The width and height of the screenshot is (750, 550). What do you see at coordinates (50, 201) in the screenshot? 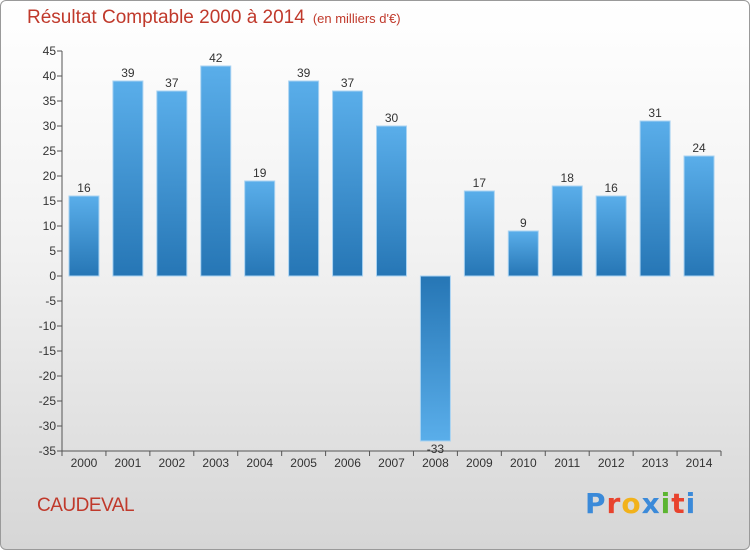
I see `y-tick-label: 15` at bounding box center [50, 201].